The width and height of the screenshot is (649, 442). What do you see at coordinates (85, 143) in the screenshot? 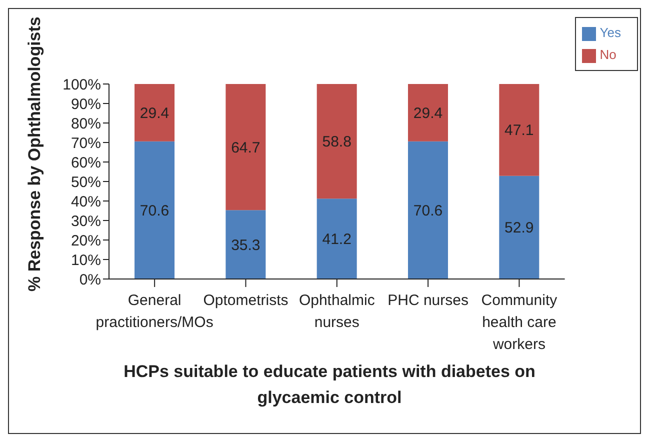
I see `y-tick-label: 70%` at bounding box center [85, 143].